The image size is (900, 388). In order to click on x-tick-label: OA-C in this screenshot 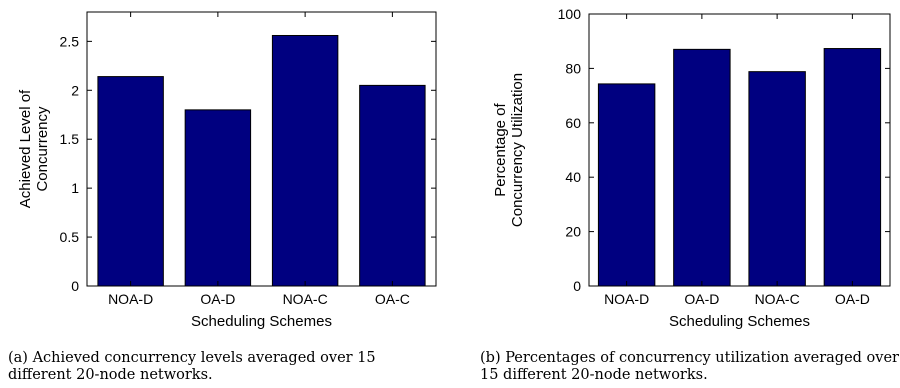, I will do `click(392, 299)`.